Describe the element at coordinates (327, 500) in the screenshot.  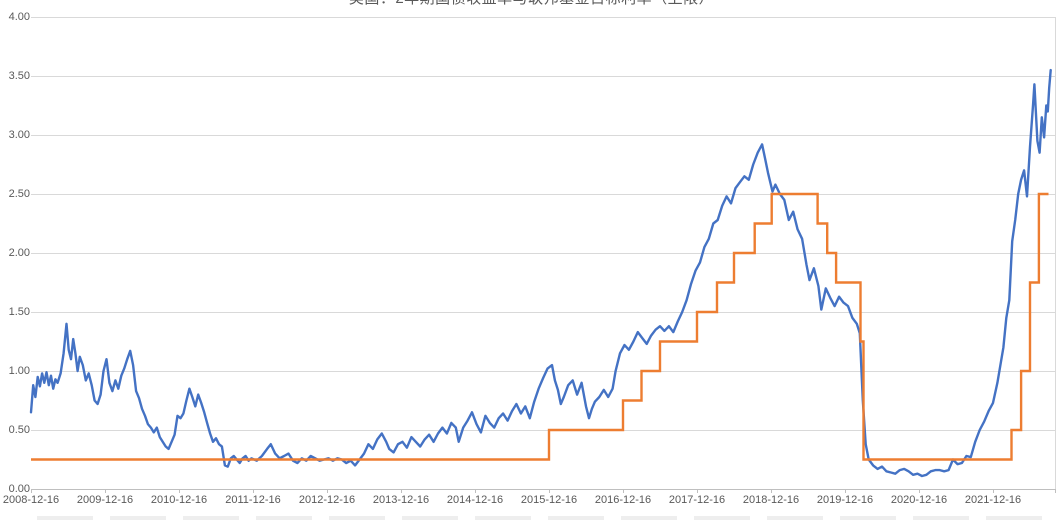
I see `x-axis-label: 2012-12-16` at that location.